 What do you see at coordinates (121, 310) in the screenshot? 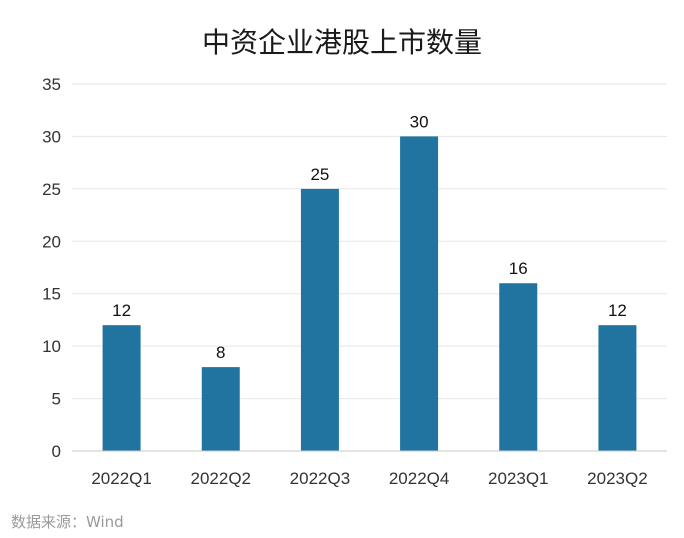
I see `data-label-2022Q1: 12` at bounding box center [121, 310].